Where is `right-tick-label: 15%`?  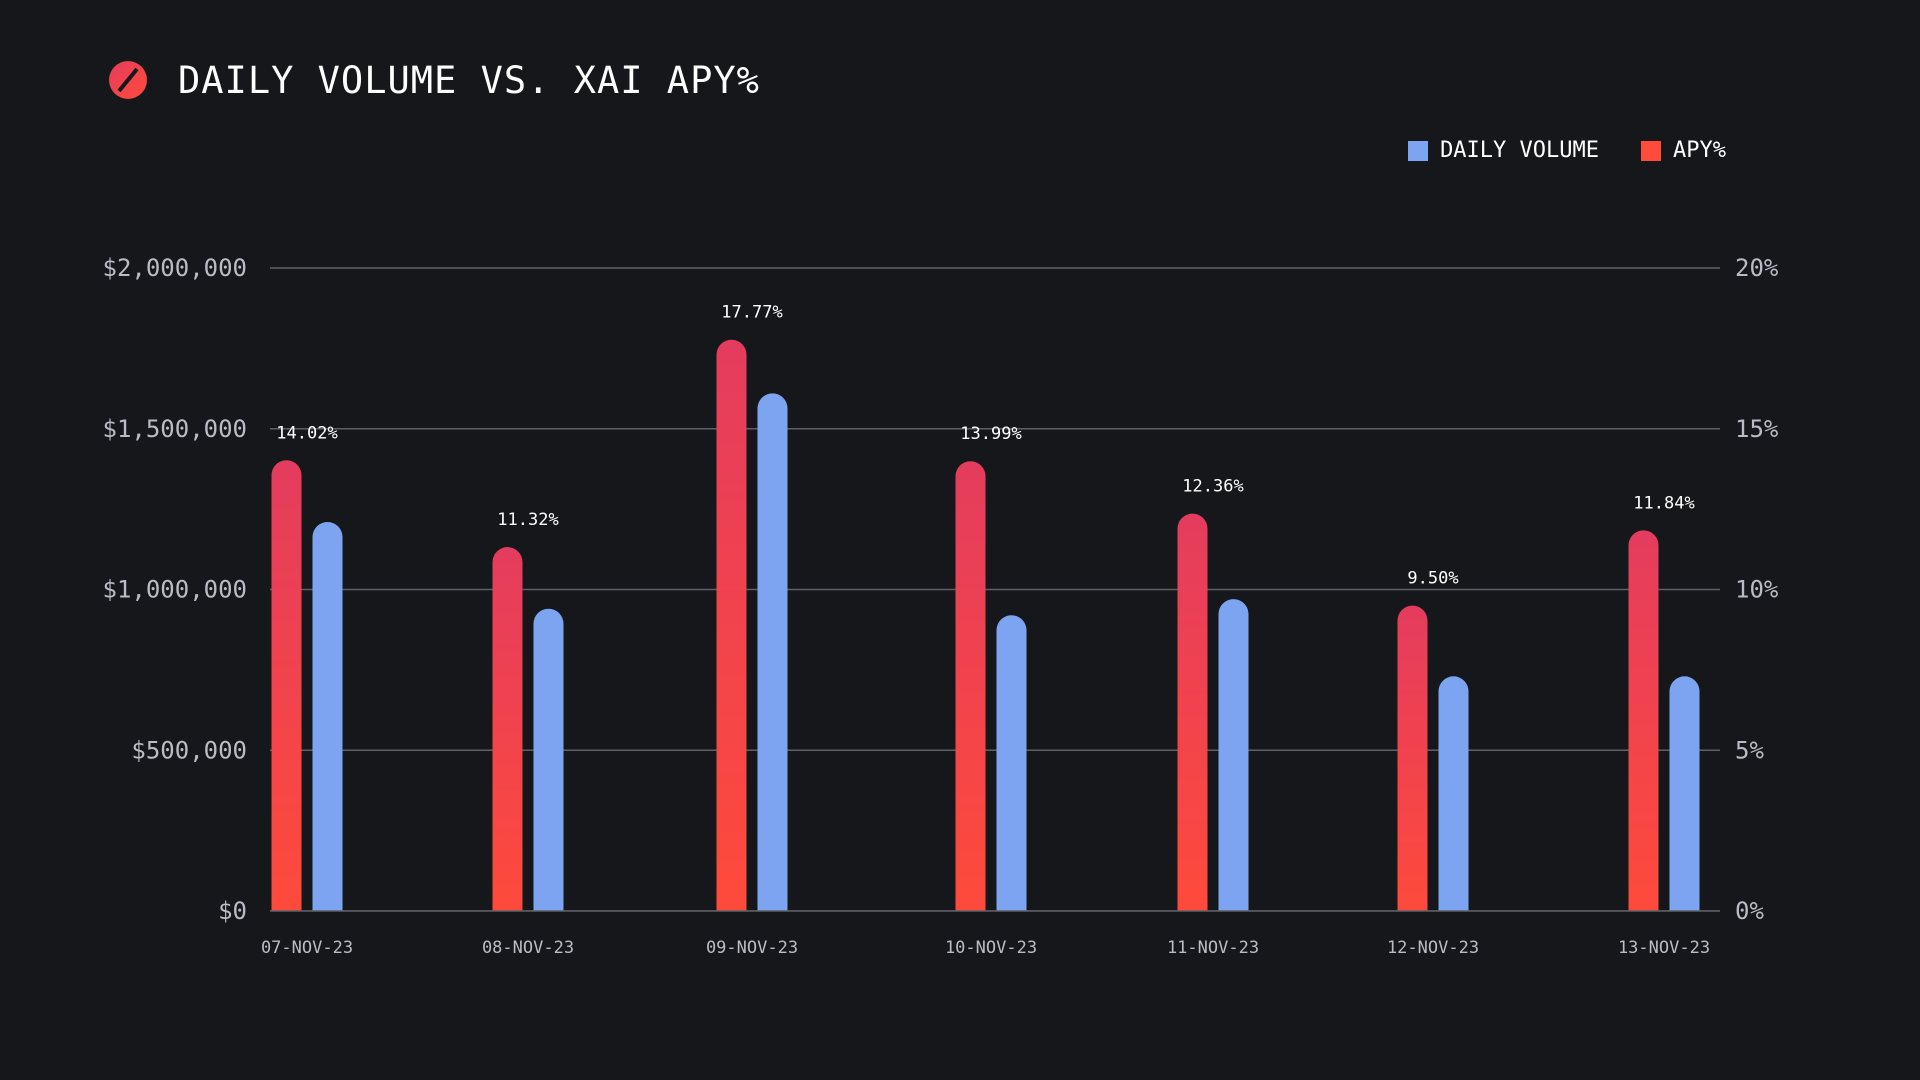 right-tick-label: 15% is located at coordinates (1757, 429).